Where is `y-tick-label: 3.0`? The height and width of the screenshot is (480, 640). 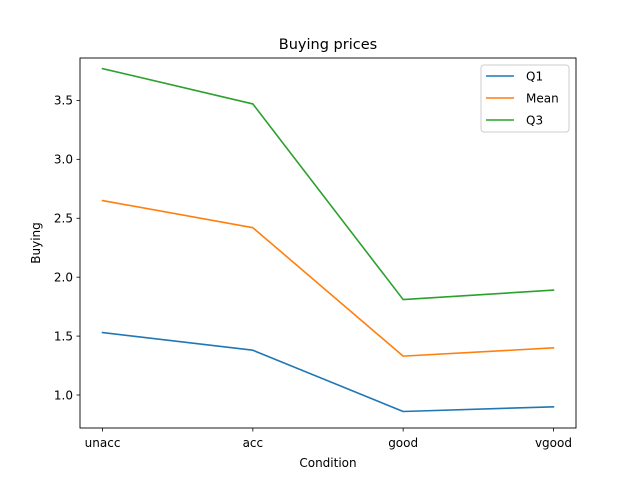
y-tick-label: 3.0 is located at coordinates (63, 160).